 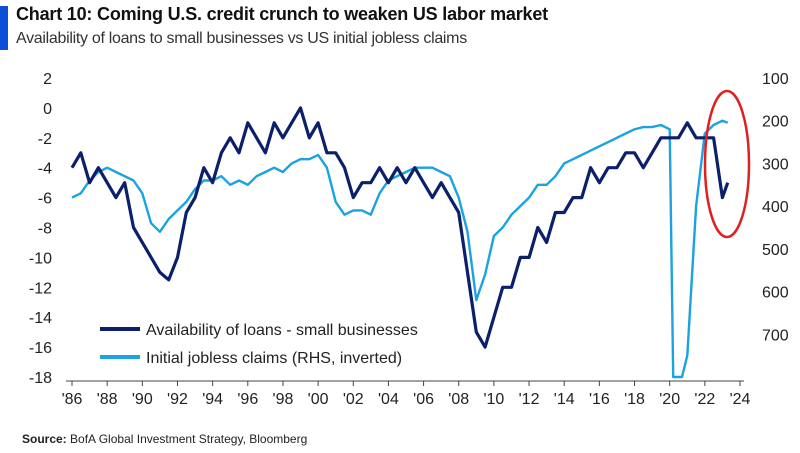 I want to click on x-tick-label: '98, so click(x=283, y=399).